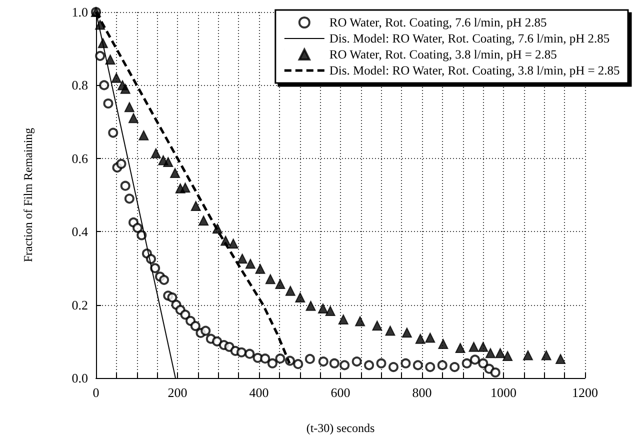 This screenshot has width=636, height=441. What do you see at coordinates (96, 392) in the screenshot?
I see `x-tick-label: 0` at bounding box center [96, 392].